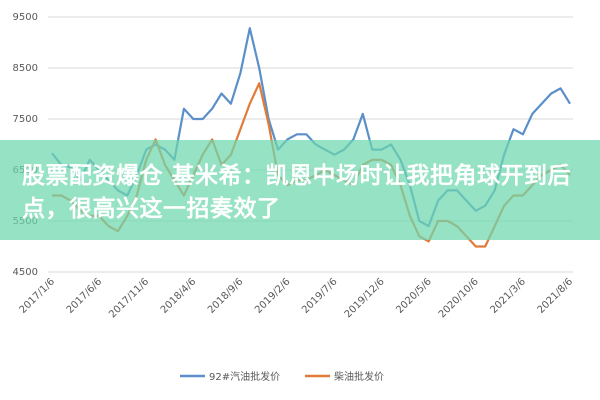 The width and height of the screenshot is (600, 400). What do you see at coordinates (38, 296) in the screenshot?
I see `x-tick-label: 2017/1/6` at bounding box center [38, 296].